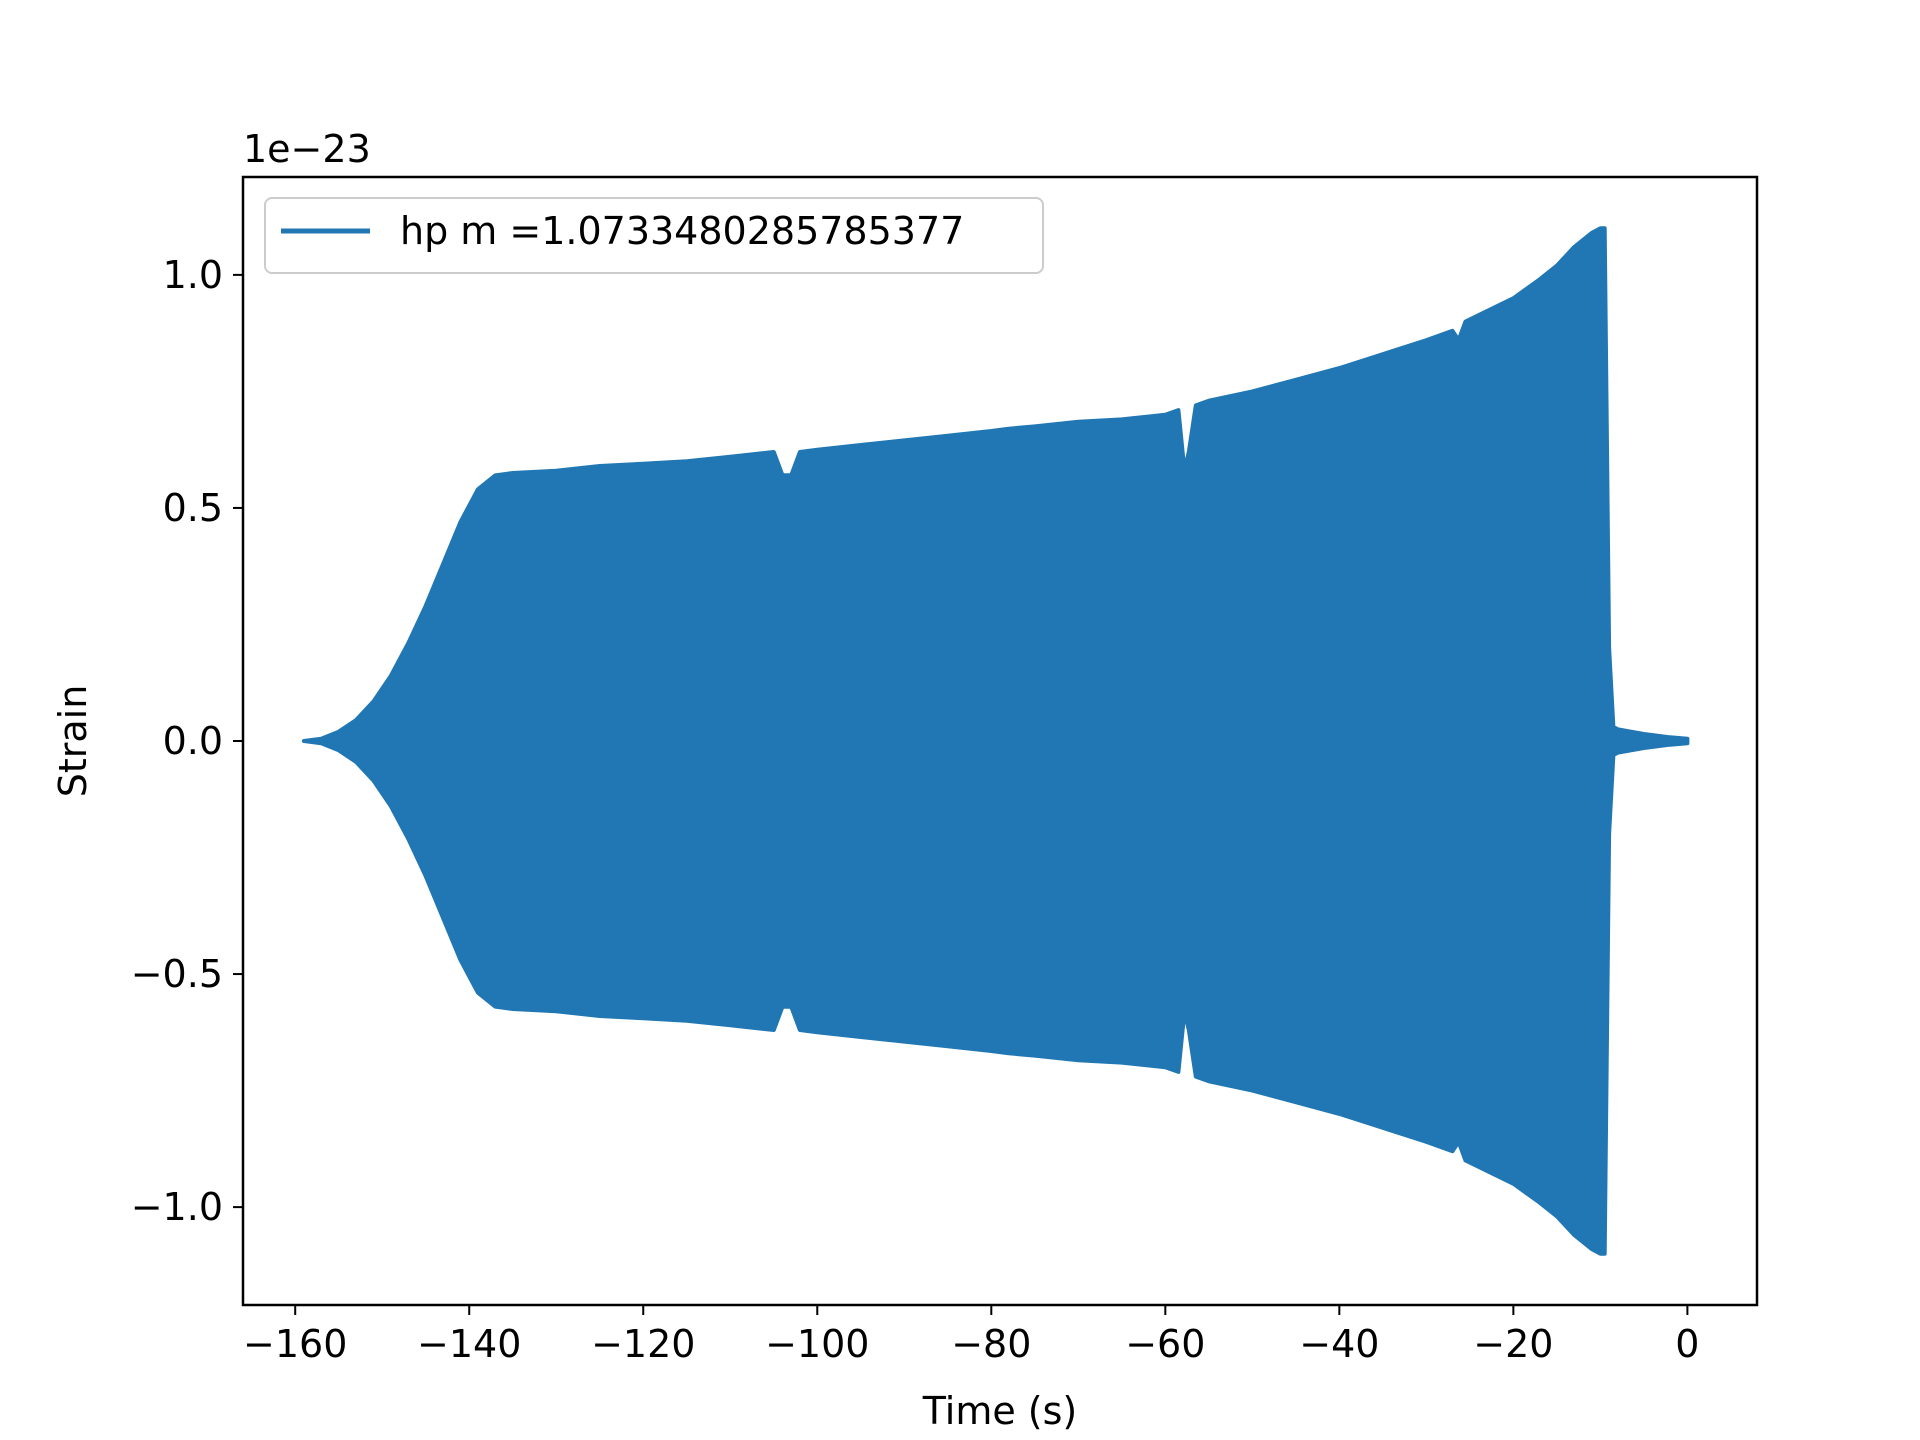  I want to click on y-axis-label: Strain, so click(73, 741).